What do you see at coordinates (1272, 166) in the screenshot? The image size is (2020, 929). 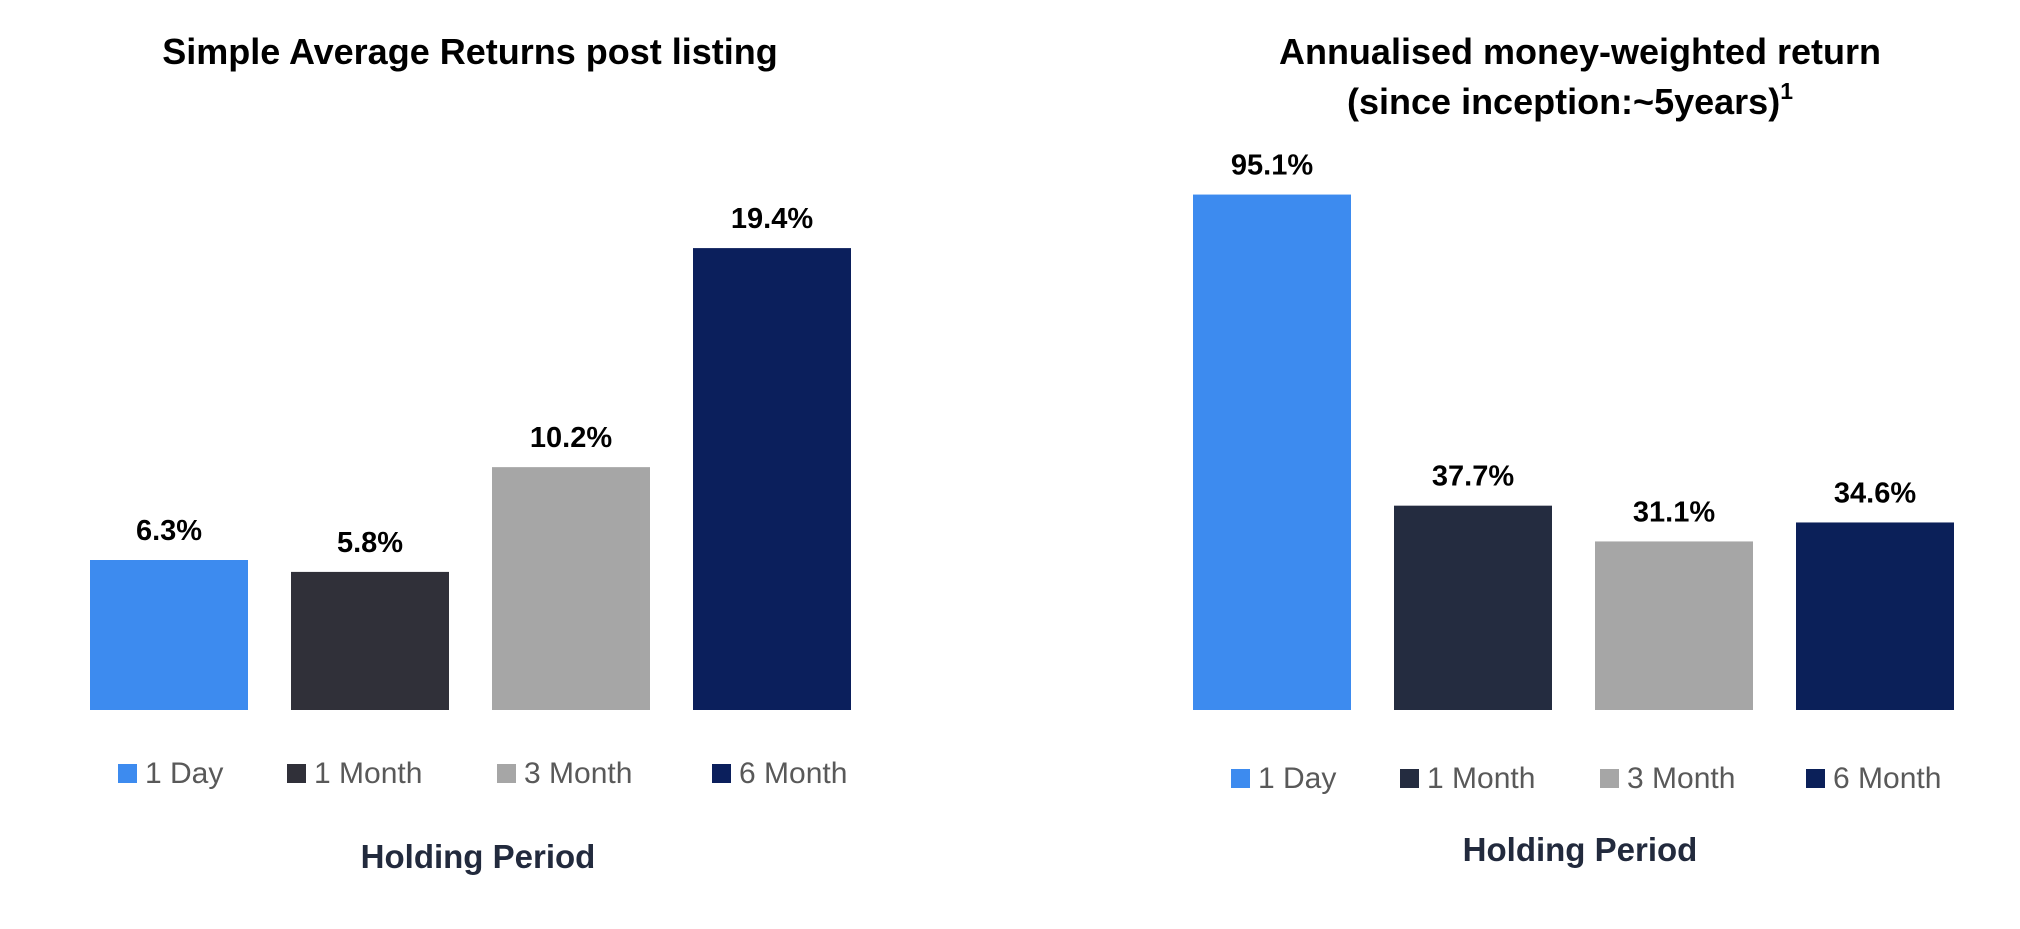 I see `value-label-1-day: 95.1%` at bounding box center [1272, 166].